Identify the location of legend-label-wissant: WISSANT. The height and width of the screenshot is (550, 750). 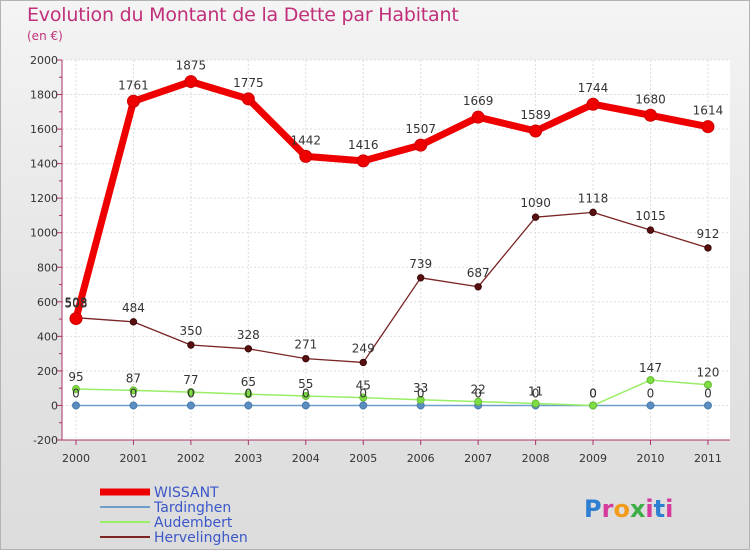
(186, 493).